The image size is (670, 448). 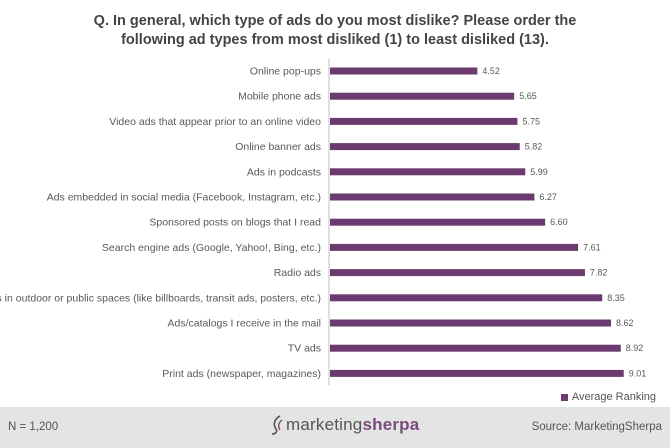 I want to click on category-label: Ads/catalogs I receive in the mail, so click(x=245, y=324).